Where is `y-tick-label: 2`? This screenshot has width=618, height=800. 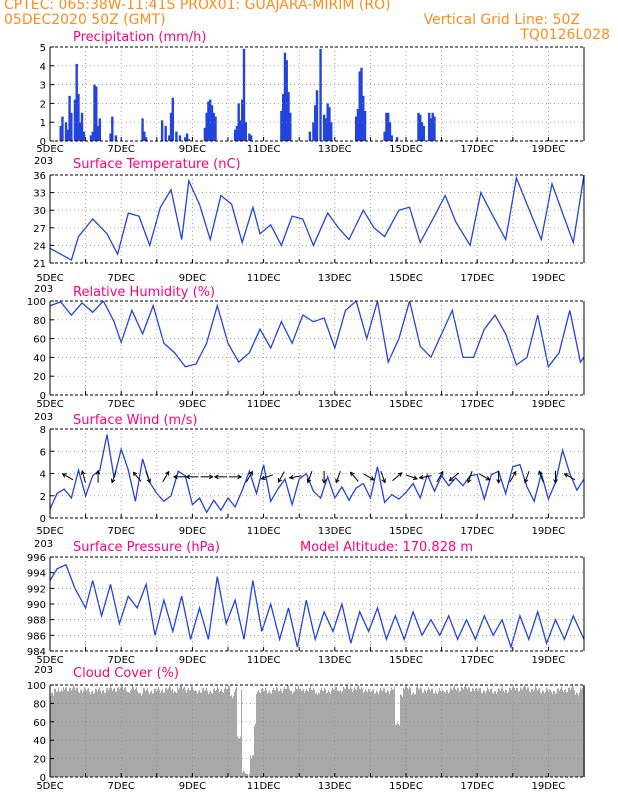 y-tick-label: 2 is located at coordinates (43, 497).